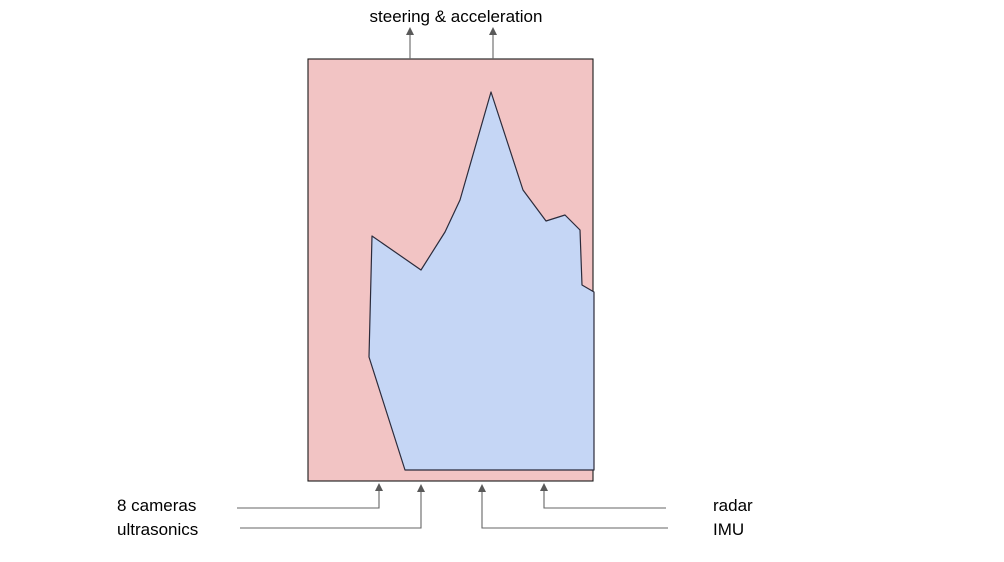  What do you see at coordinates (452, 506) in the screenshot?
I see `input-wires` at bounding box center [452, 506].